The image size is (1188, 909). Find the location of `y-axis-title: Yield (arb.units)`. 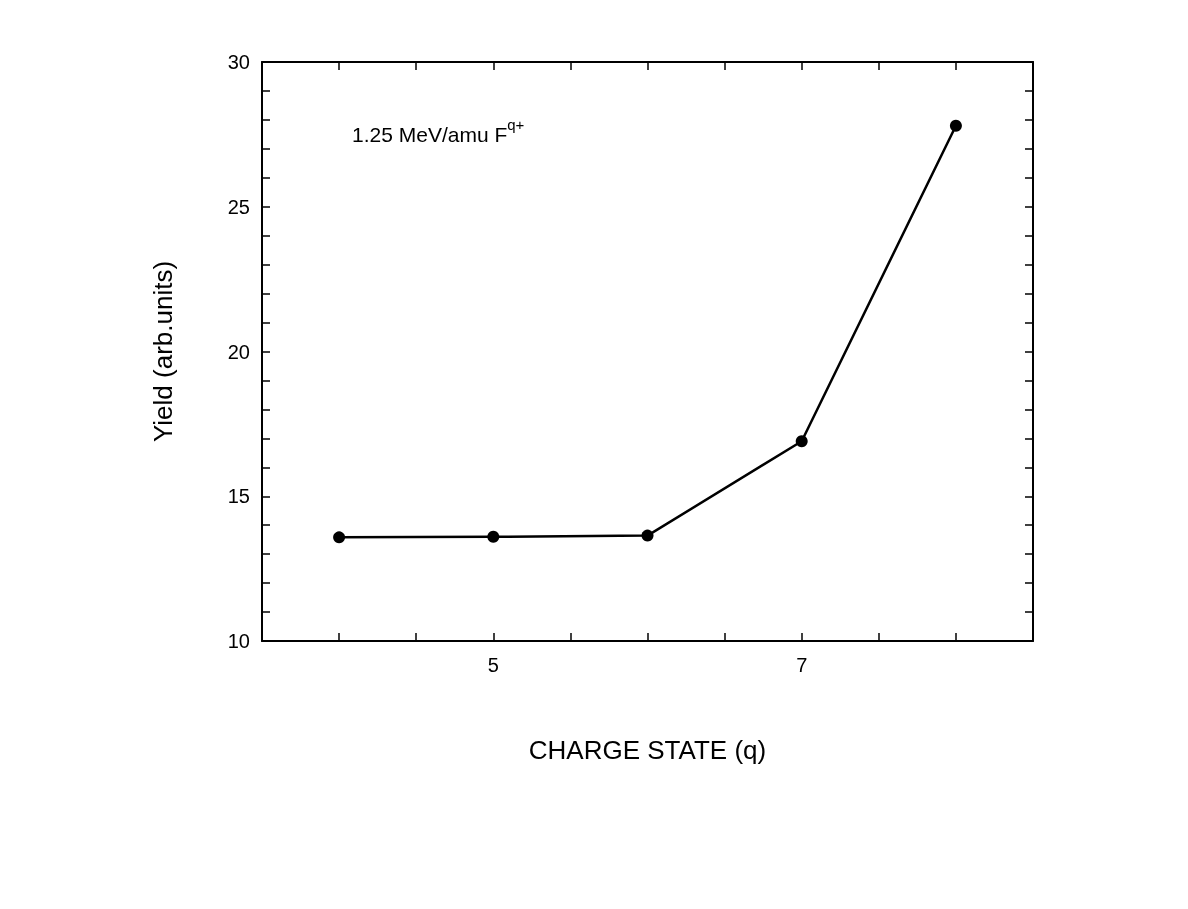

y-axis-title: Yield (arb.units) is located at coordinates (163, 351).